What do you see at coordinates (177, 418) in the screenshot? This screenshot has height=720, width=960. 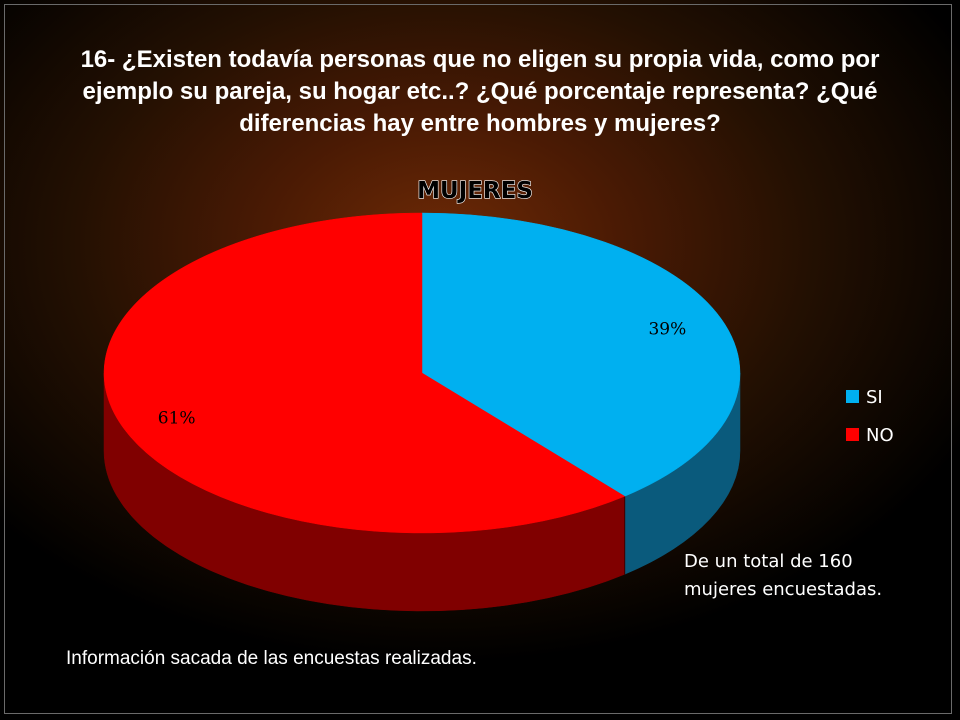 I see `data-label-no: 61%` at bounding box center [177, 418].